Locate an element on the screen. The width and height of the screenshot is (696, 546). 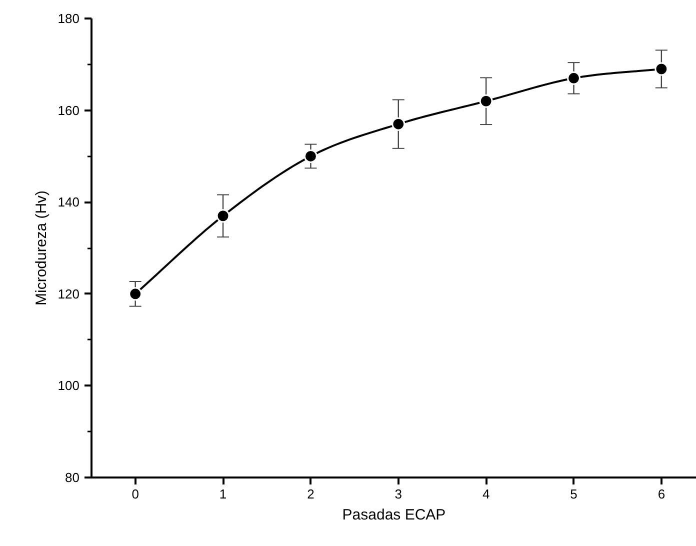
y-tick-label: 160 is located at coordinates (69, 110).